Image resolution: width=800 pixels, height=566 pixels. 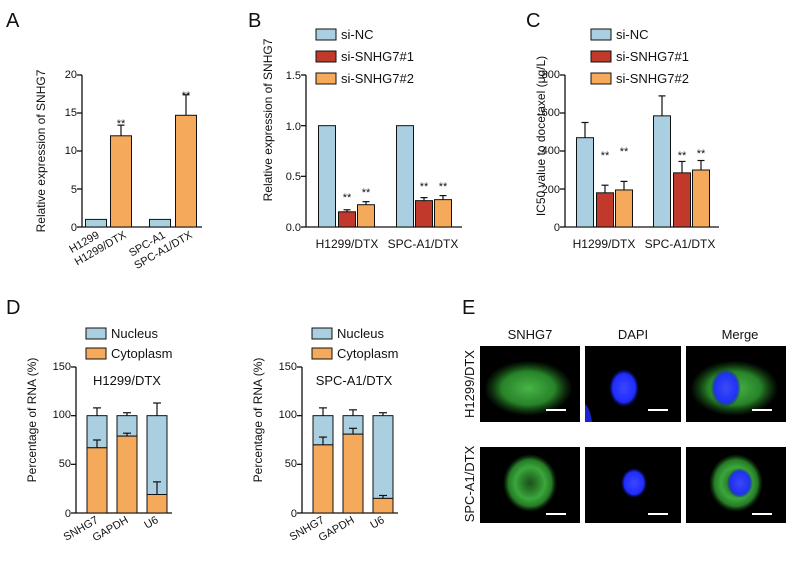 I want to click on micrograph-spca1-merge, so click(x=736, y=485).